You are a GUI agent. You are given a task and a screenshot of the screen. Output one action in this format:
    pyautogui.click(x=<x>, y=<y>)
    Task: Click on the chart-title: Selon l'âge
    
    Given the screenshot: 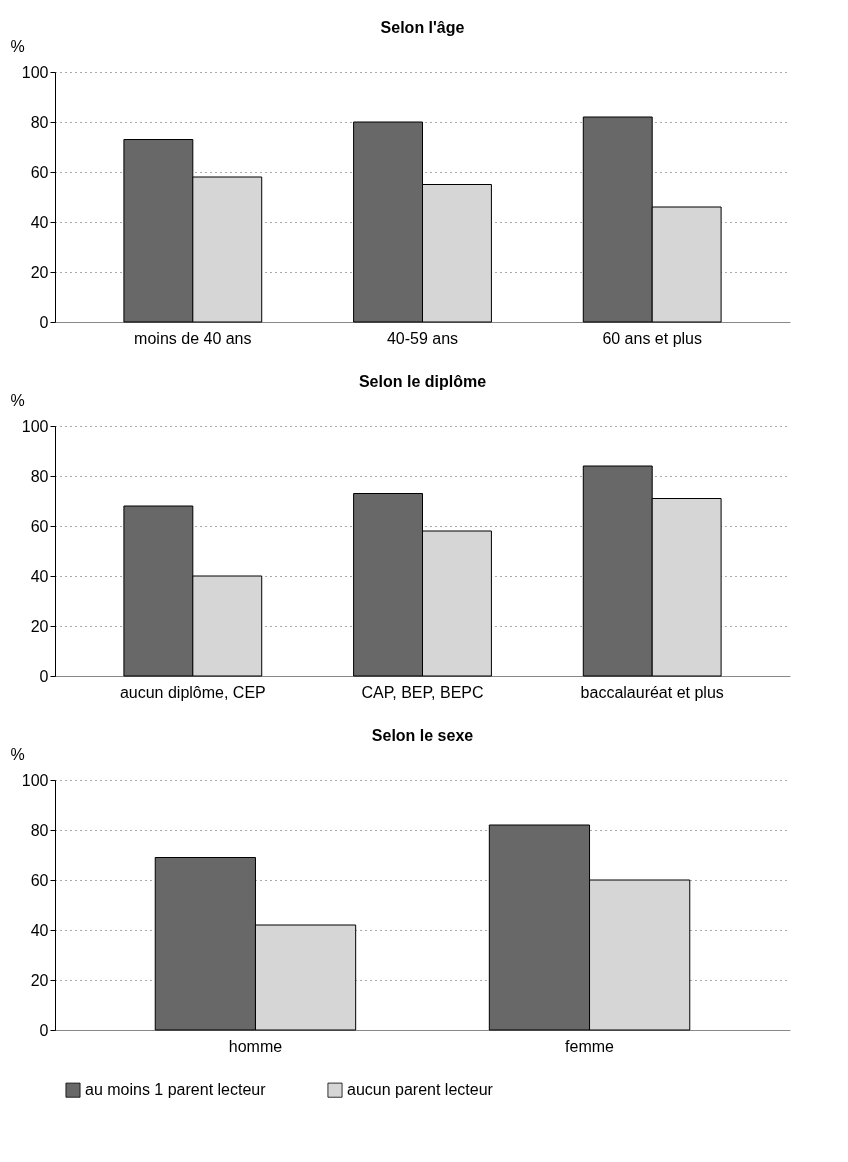 What is the action you would take?
    pyautogui.click(x=422, y=27)
    